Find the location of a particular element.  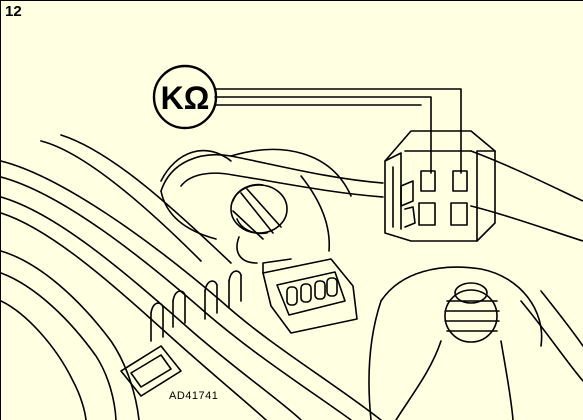

main-hose is located at coordinates (272, 200).